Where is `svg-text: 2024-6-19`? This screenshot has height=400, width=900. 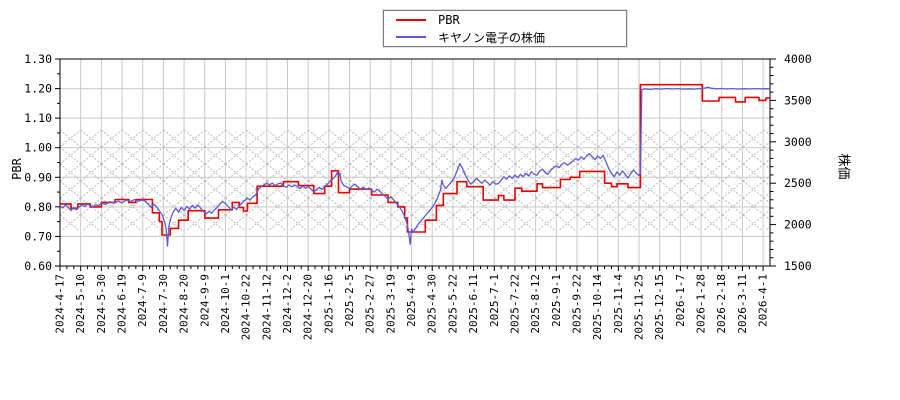 svg-text: 2024-6-19 is located at coordinates (122, 304).